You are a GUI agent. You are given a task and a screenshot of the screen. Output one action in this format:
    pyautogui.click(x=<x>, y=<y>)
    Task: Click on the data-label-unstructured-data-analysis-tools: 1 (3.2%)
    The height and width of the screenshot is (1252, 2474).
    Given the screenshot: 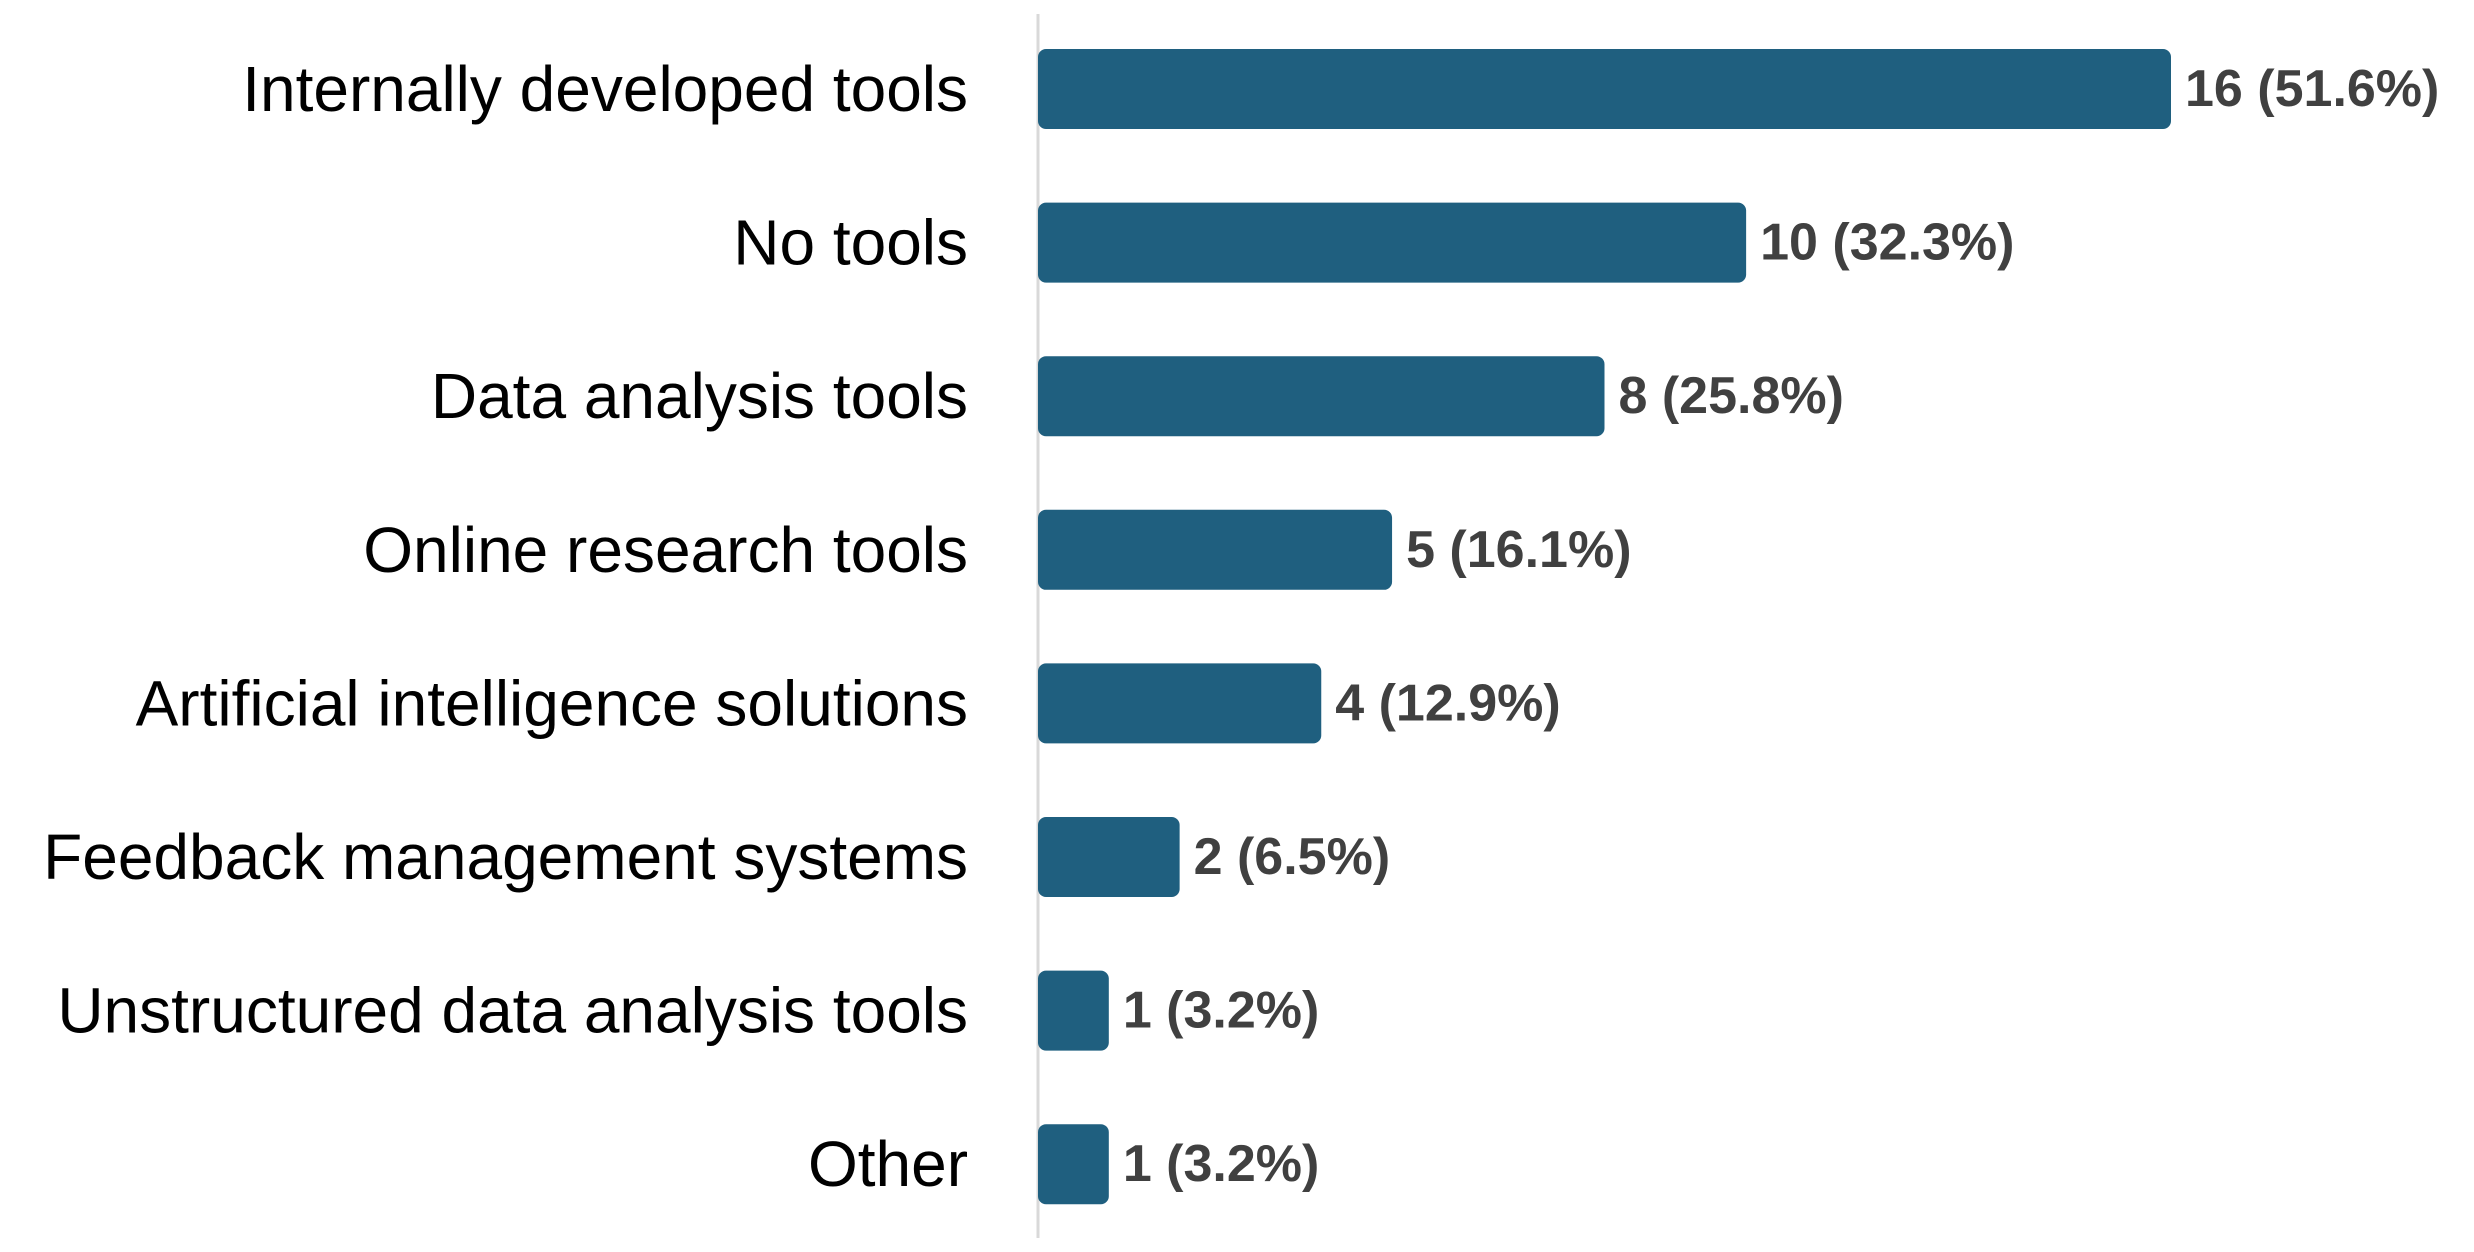 What is the action you would take?
    pyautogui.click(x=1221, y=1011)
    